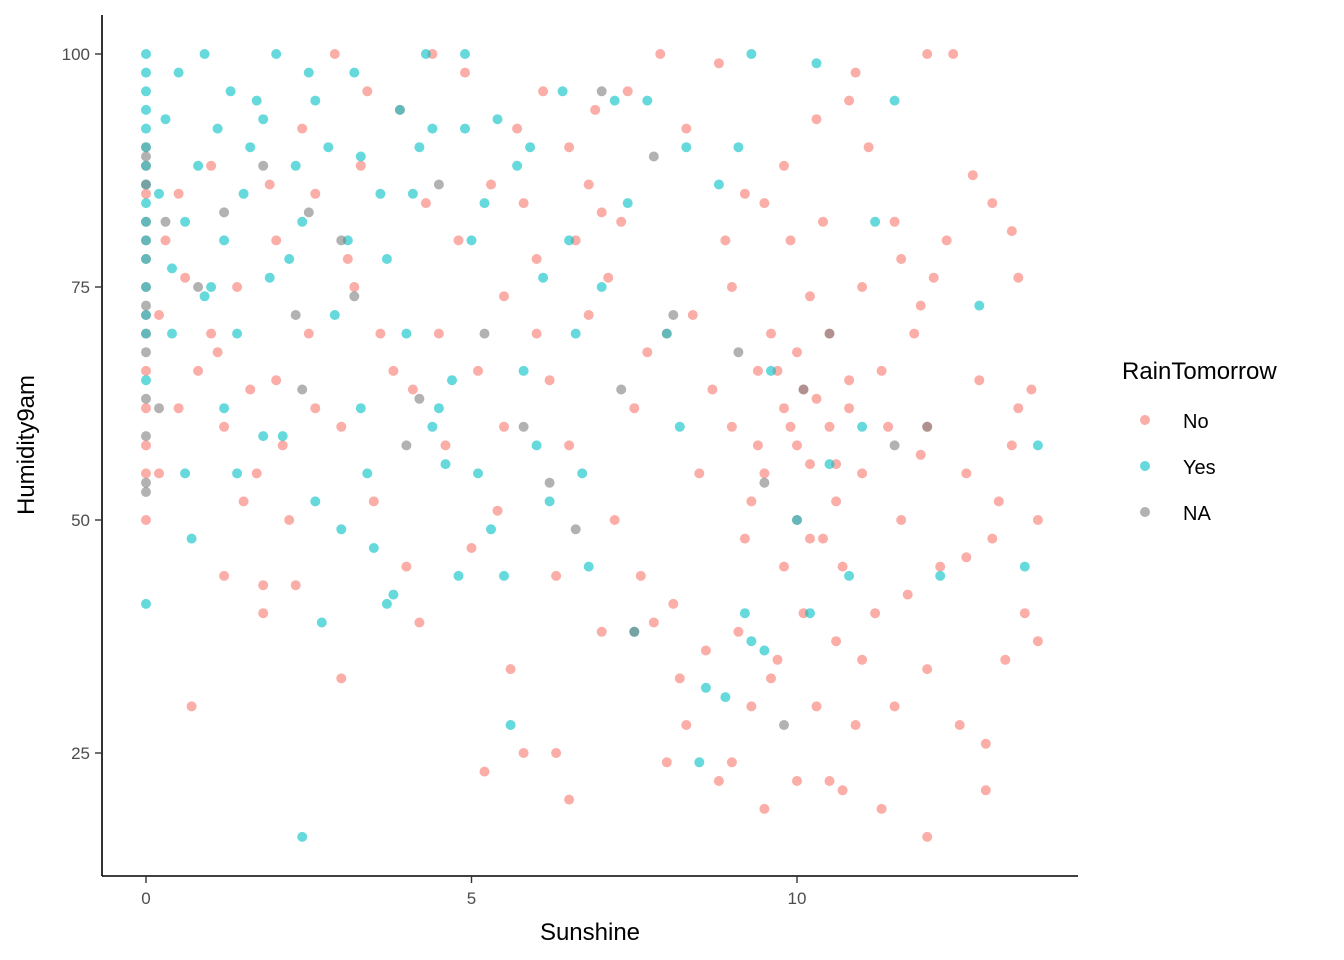 The width and height of the screenshot is (1344, 960). Describe the element at coordinates (26, 445) in the screenshot. I see `y-axis-title: Humidity9am` at that location.